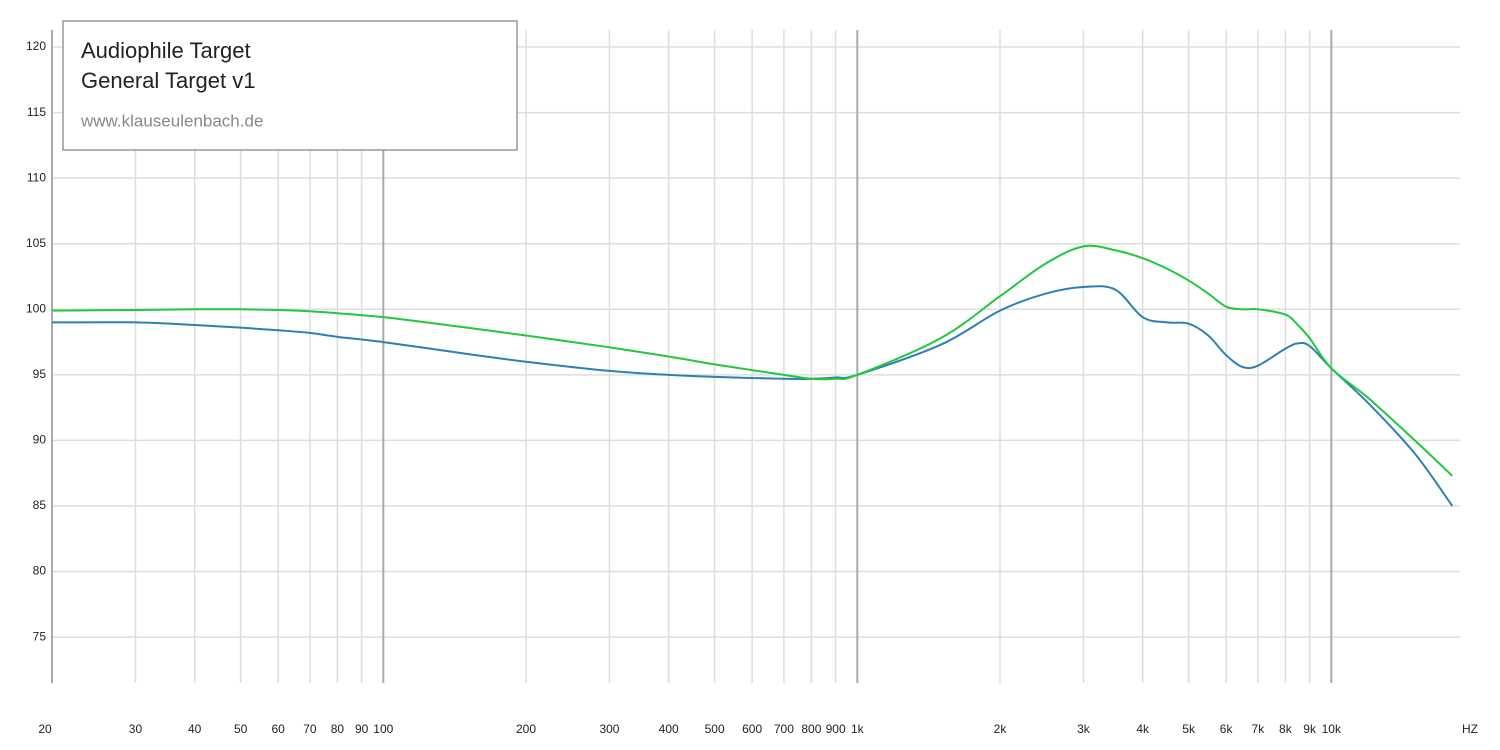  Describe the element at coordinates (40, 374) in the screenshot. I see `y-tick-label: 95` at that location.